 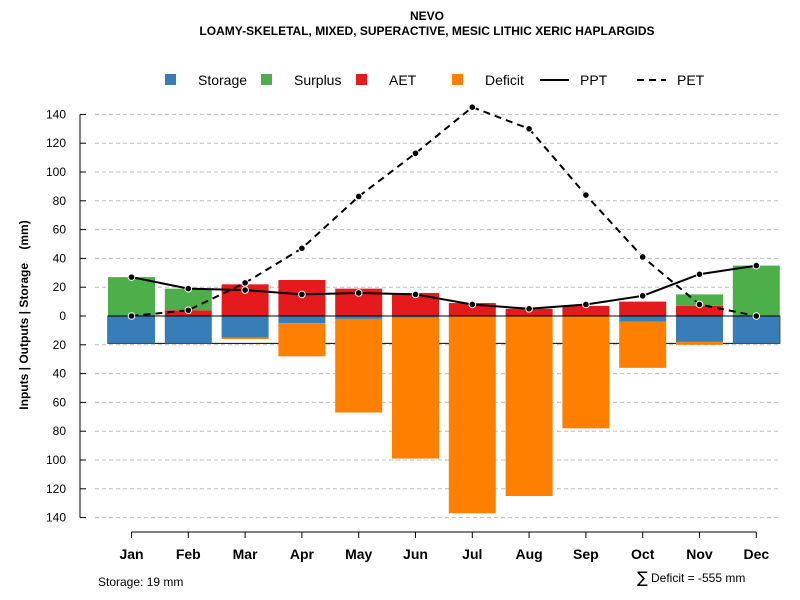 I want to click on x-tick-label: Jul, so click(x=472, y=554).